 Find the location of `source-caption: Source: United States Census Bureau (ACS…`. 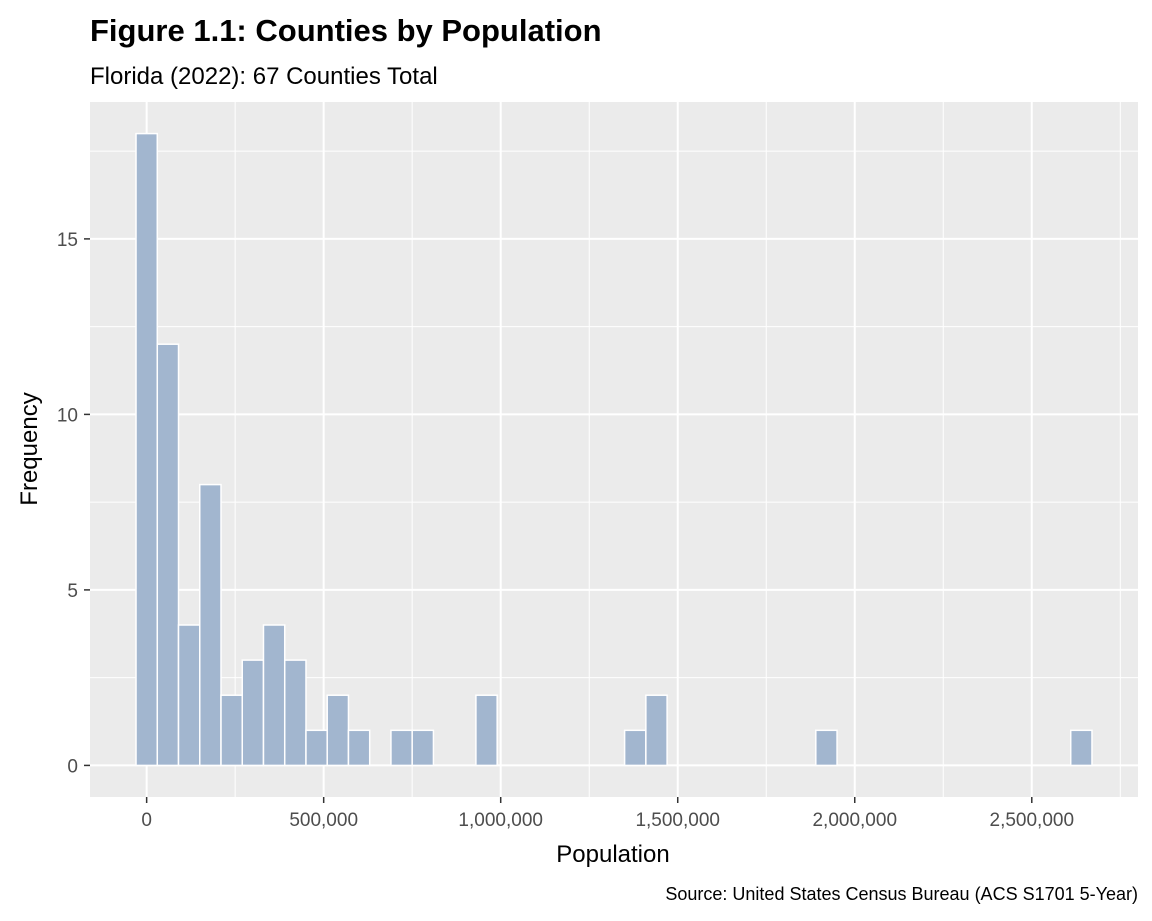

source-caption: Source: United States Census Bureau (ACS… is located at coordinates (901, 894).